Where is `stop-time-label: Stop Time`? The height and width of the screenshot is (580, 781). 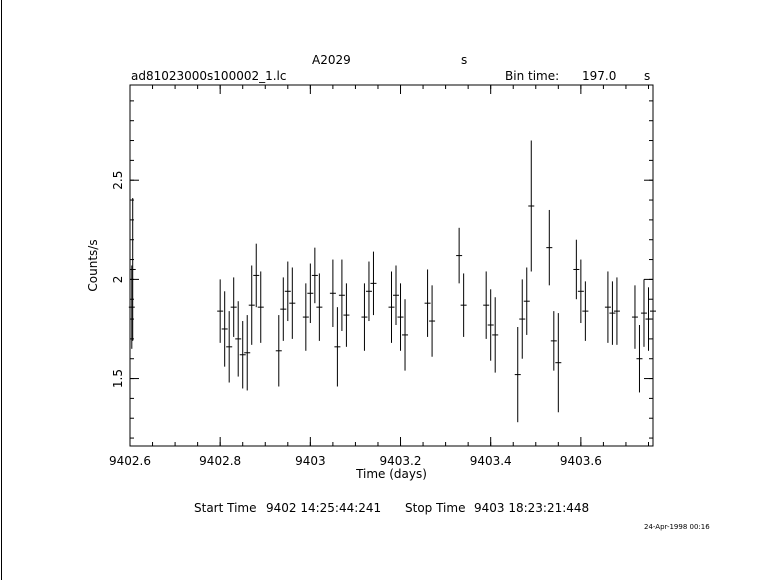
stop-time-label: Stop Time is located at coordinates (435, 508).